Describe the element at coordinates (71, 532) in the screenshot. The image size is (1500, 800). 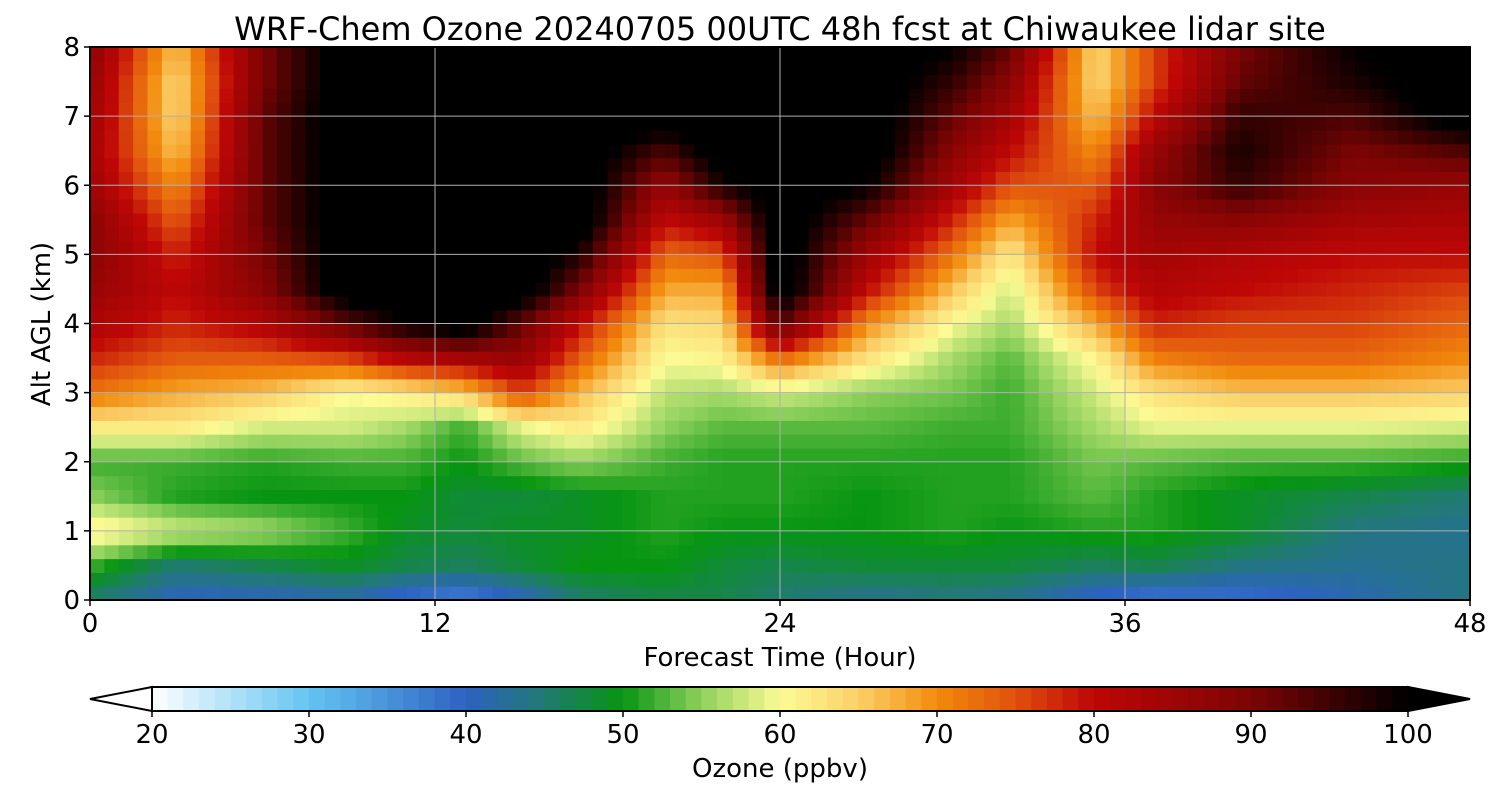
I see `y-tick-label: 1` at that location.